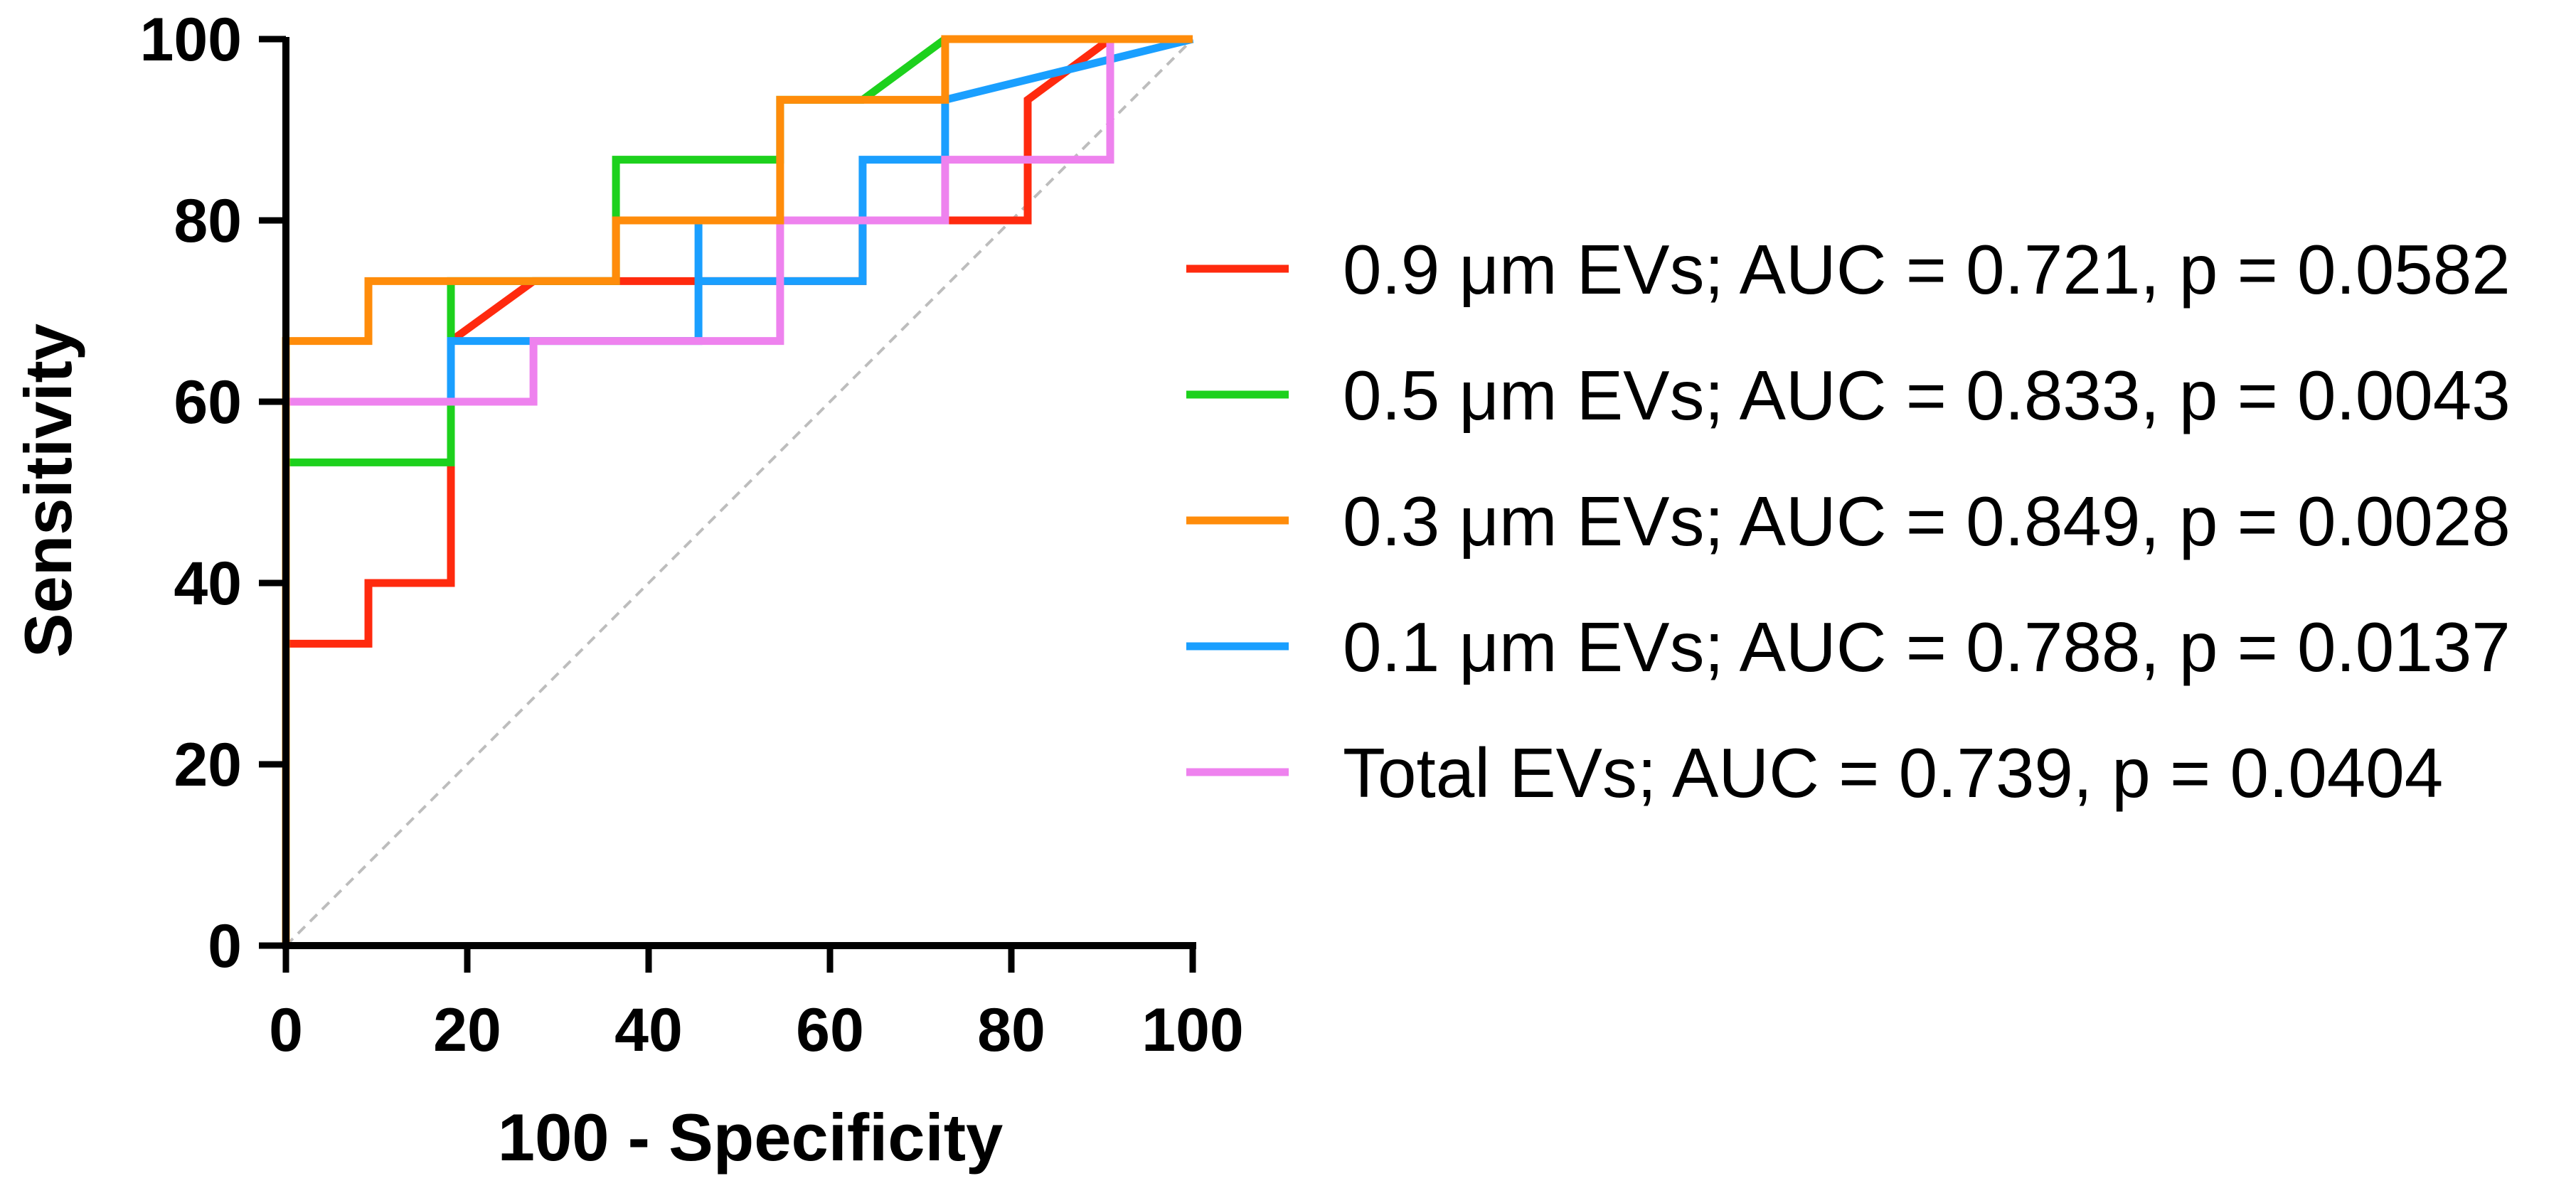  What do you see at coordinates (1927, 395) in the screenshot?
I see `legend-label-2: 0.5 μm EVs; AUC = 0.833, p = 0.0043` at bounding box center [1927, 395].